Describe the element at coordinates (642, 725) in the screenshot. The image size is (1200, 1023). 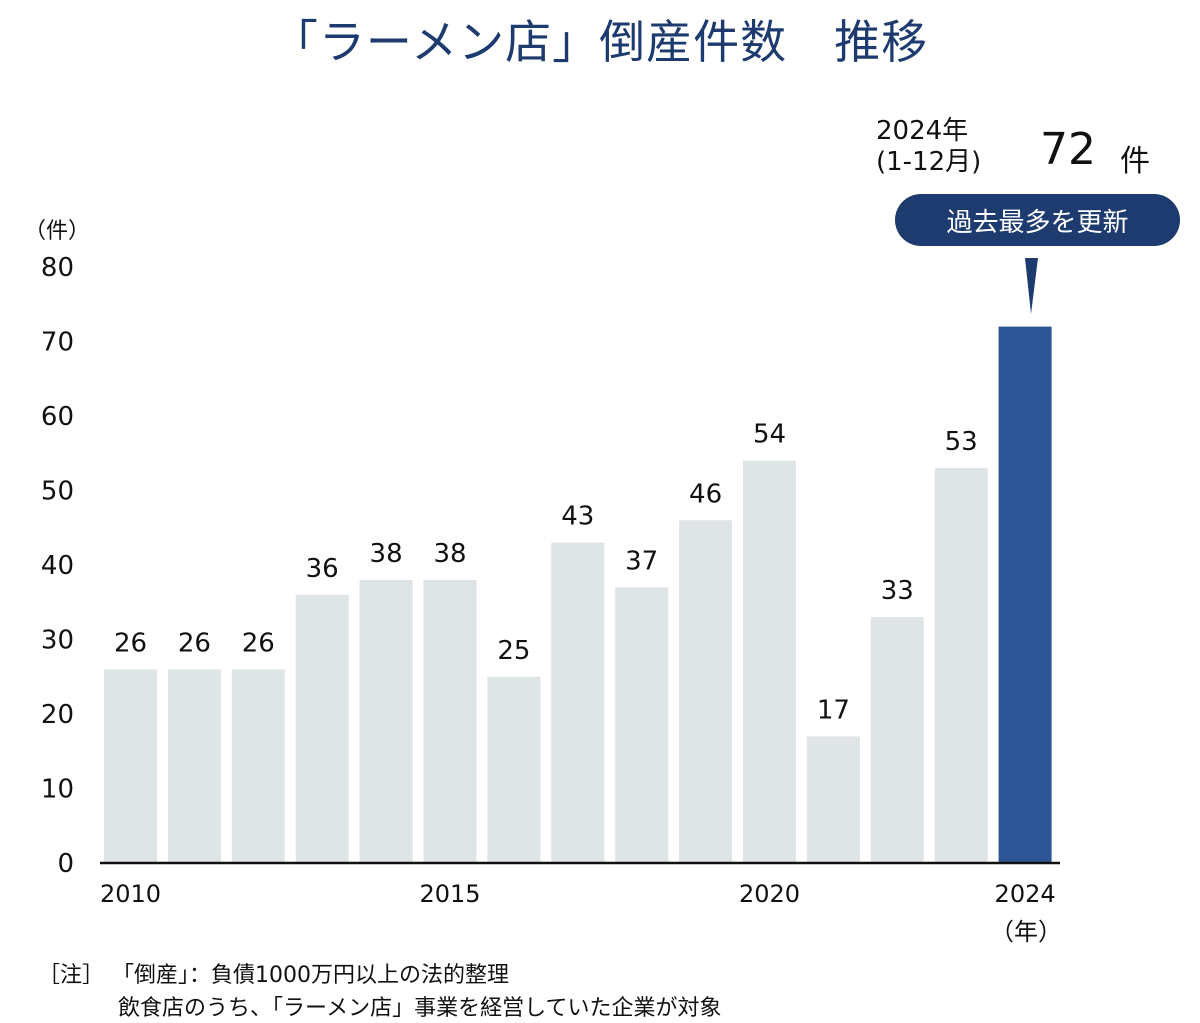
I see `bar-2018` at that location.